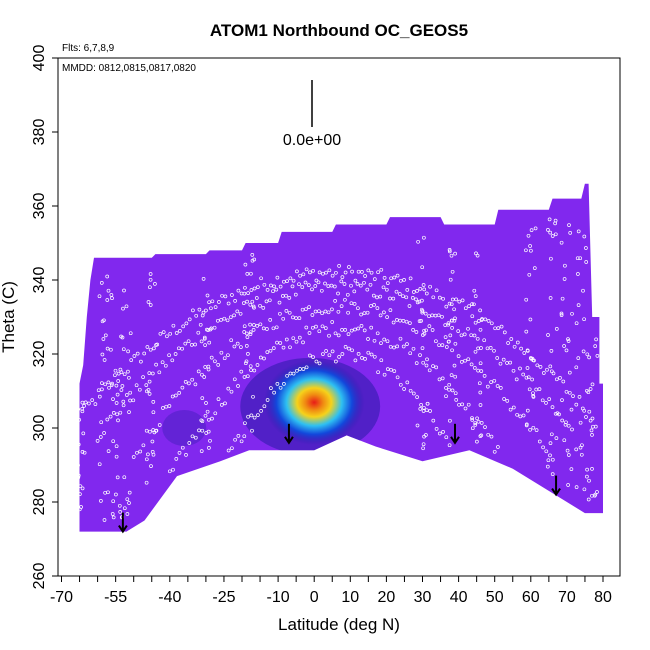 The width and height of the screenshot is (650, 650). Describe the element at coordinates (115, 597) in the screenshot. I see `x-tick-label: -55` at that location.